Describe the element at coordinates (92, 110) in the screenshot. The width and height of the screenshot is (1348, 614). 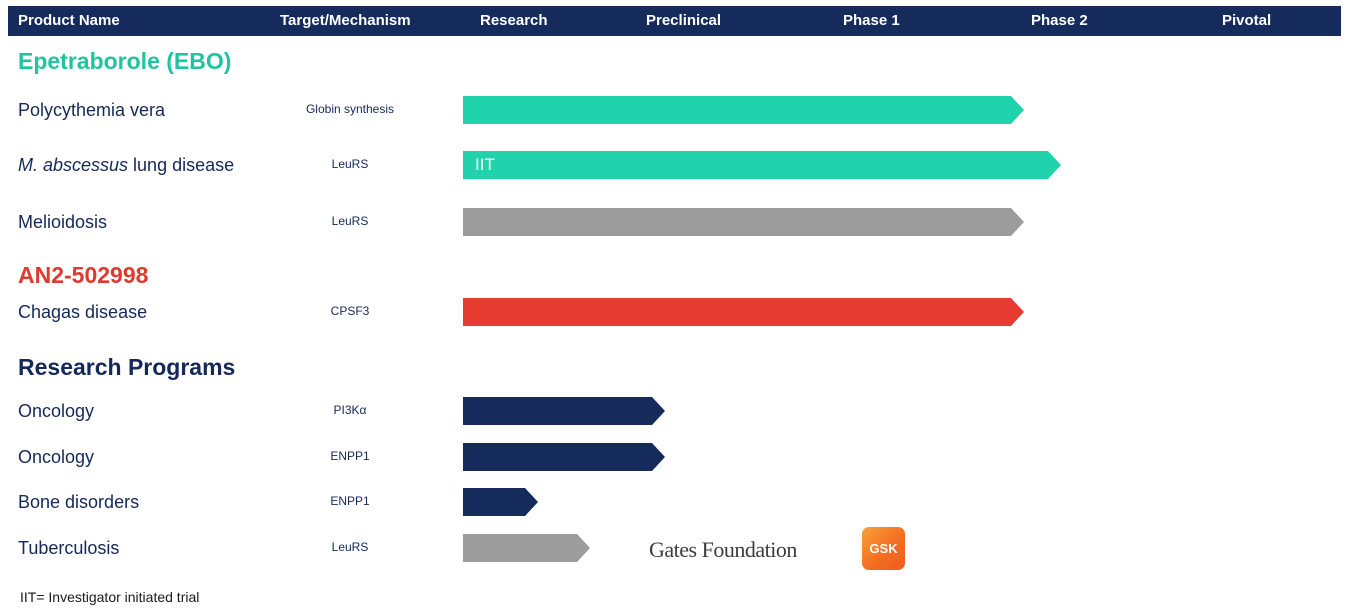
I see `indication-label: Polycythemia vera` at that location.